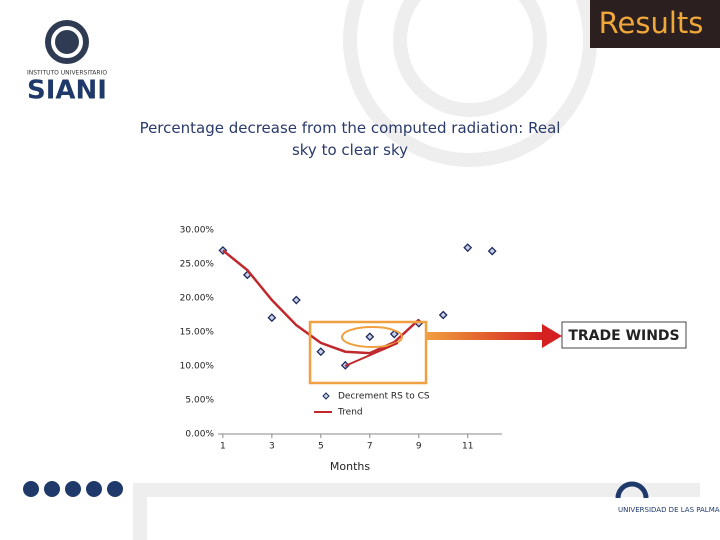 Image resolution: width=720 pixels, height=540 pixels. I want to click on legend-label: Trend, so click(350, 413).